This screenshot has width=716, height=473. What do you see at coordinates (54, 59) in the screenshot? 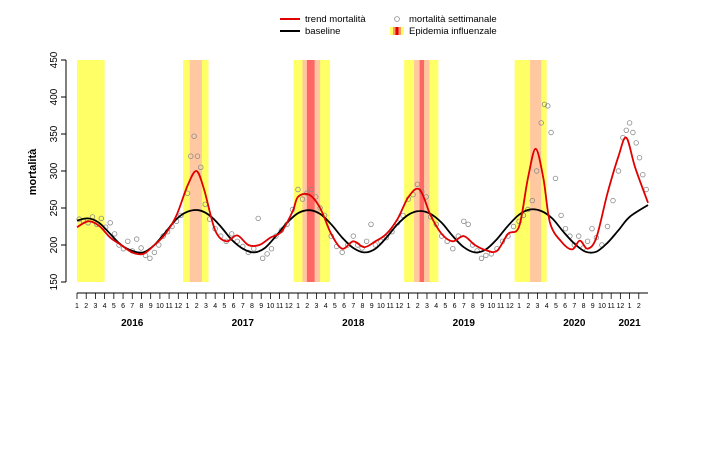
I see `y-tick-label: 450` at bounding box center [54, 59].